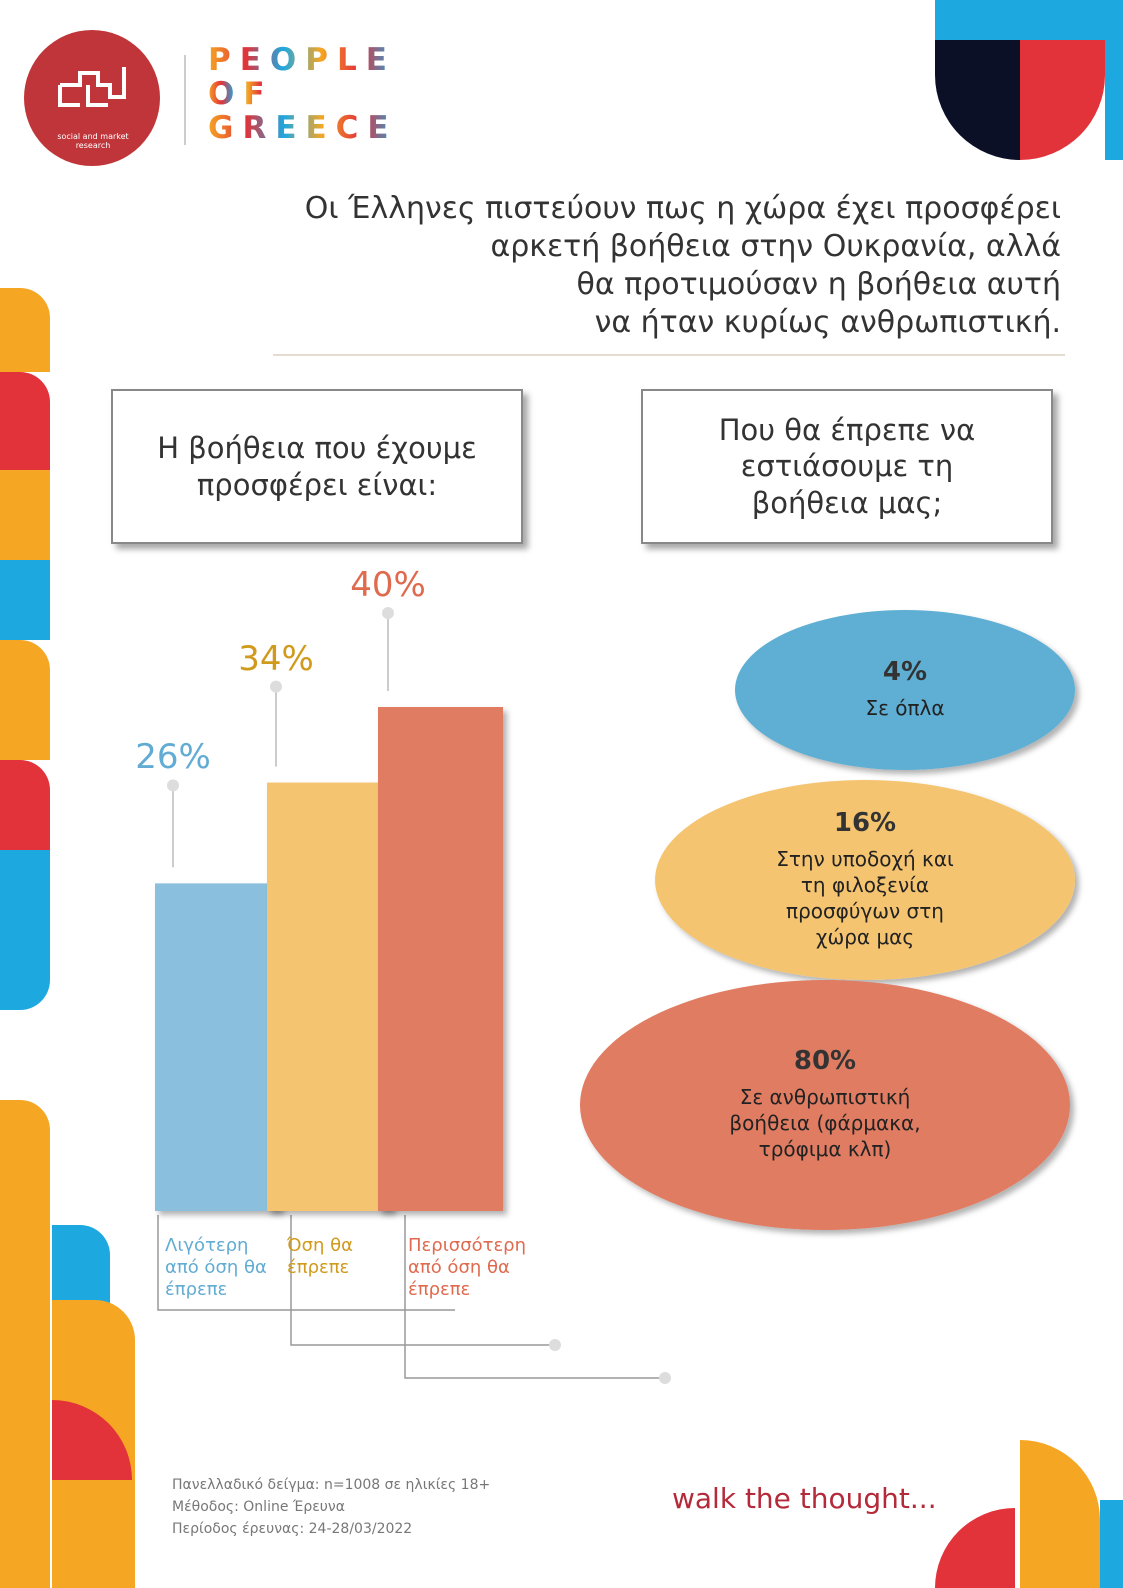  What do you see at coordinates (302, 60) in the screenshot?
I see `brand: PEOPLE` at bounding box center [302, 60].